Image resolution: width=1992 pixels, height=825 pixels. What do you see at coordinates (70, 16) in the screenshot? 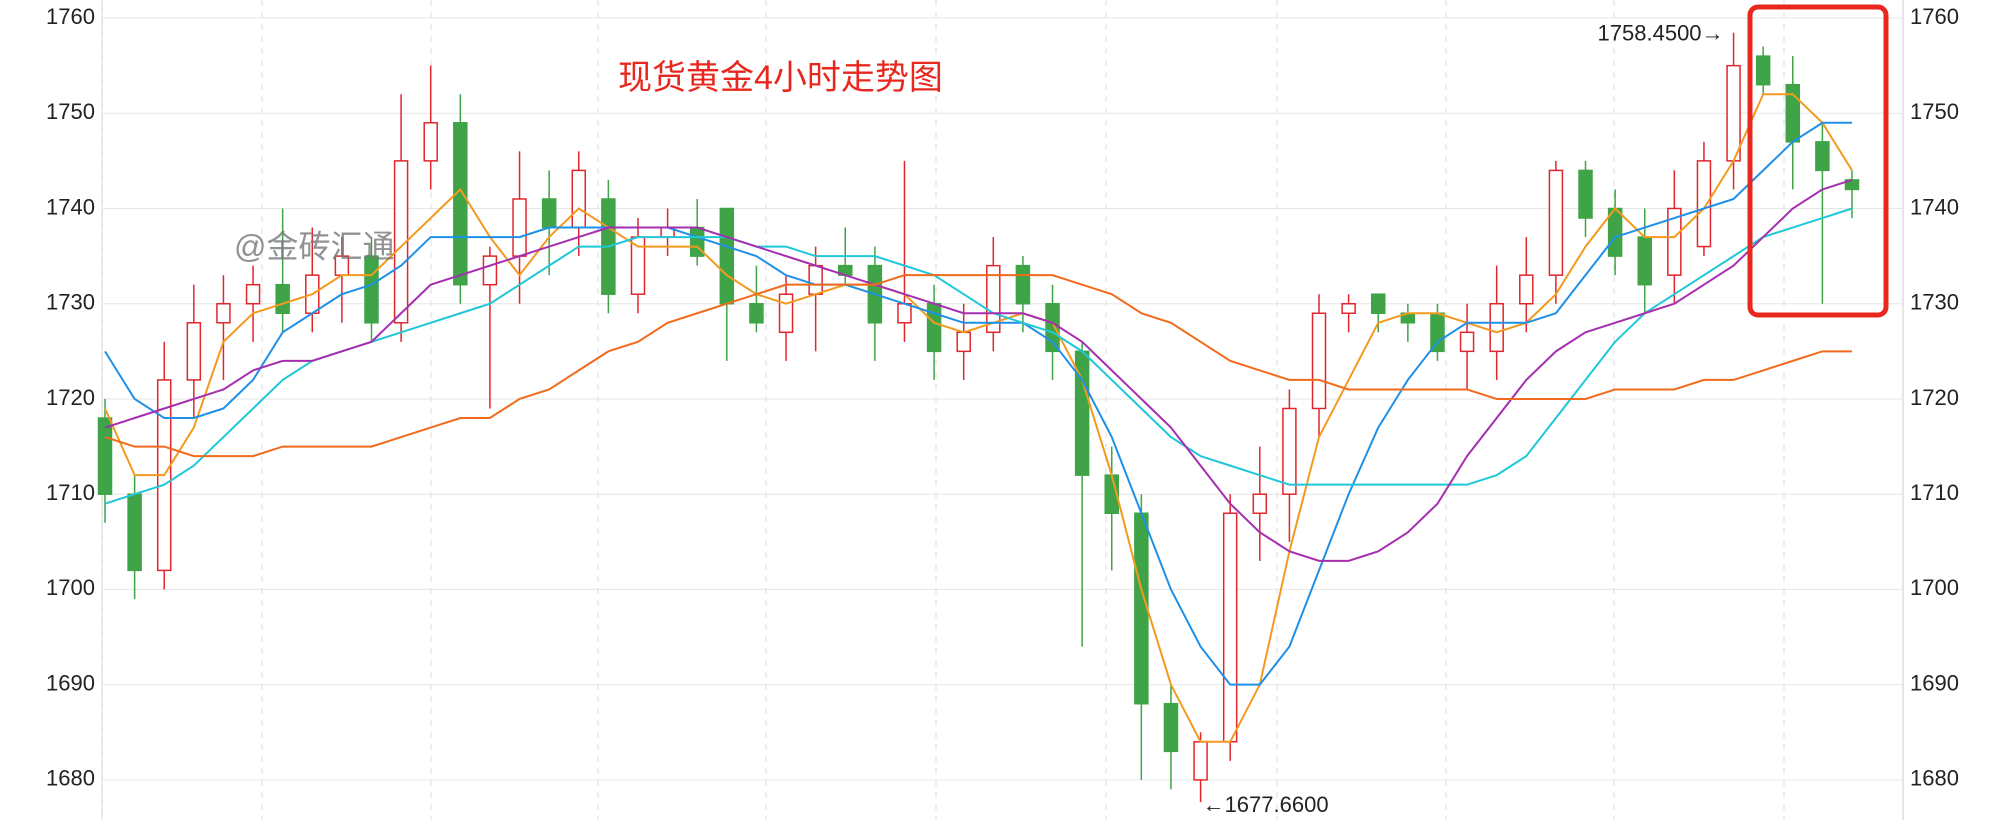
I see `y-tick-label: 1760` at bounding box center [70, 16].